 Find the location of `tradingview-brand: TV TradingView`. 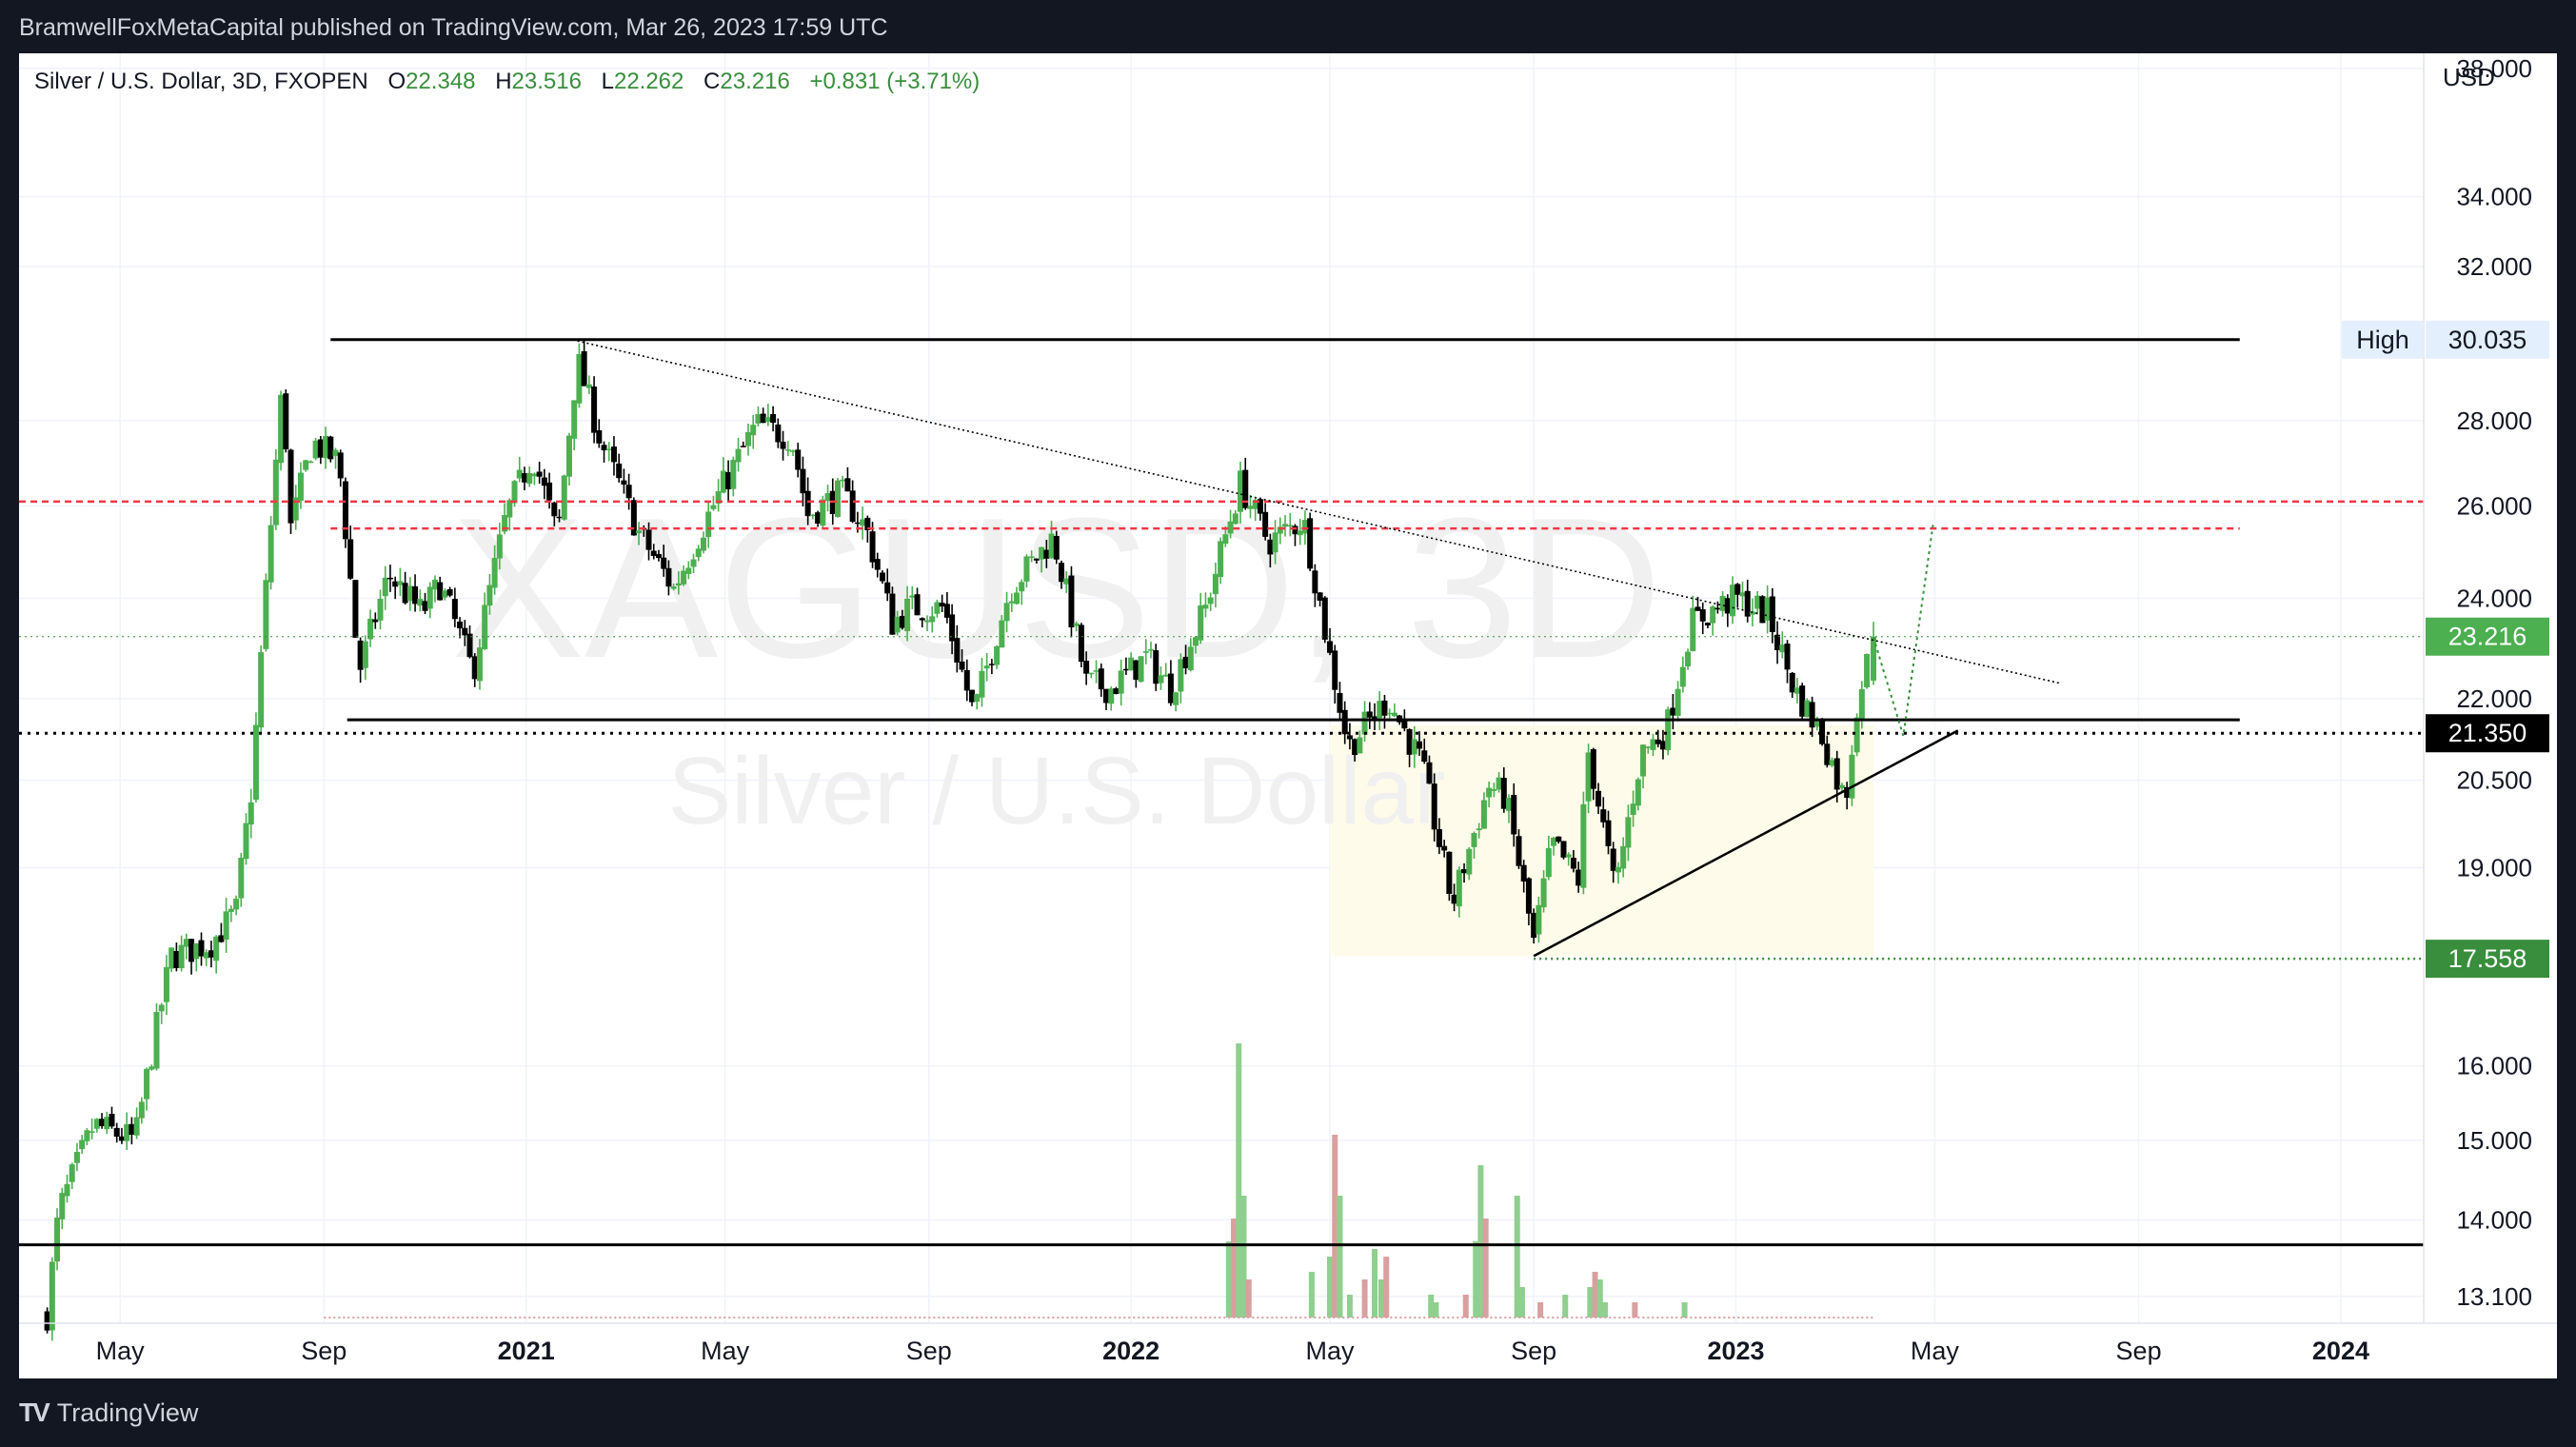

tradingview-brand: TV TradingView is located at coordinates (108, 1412).